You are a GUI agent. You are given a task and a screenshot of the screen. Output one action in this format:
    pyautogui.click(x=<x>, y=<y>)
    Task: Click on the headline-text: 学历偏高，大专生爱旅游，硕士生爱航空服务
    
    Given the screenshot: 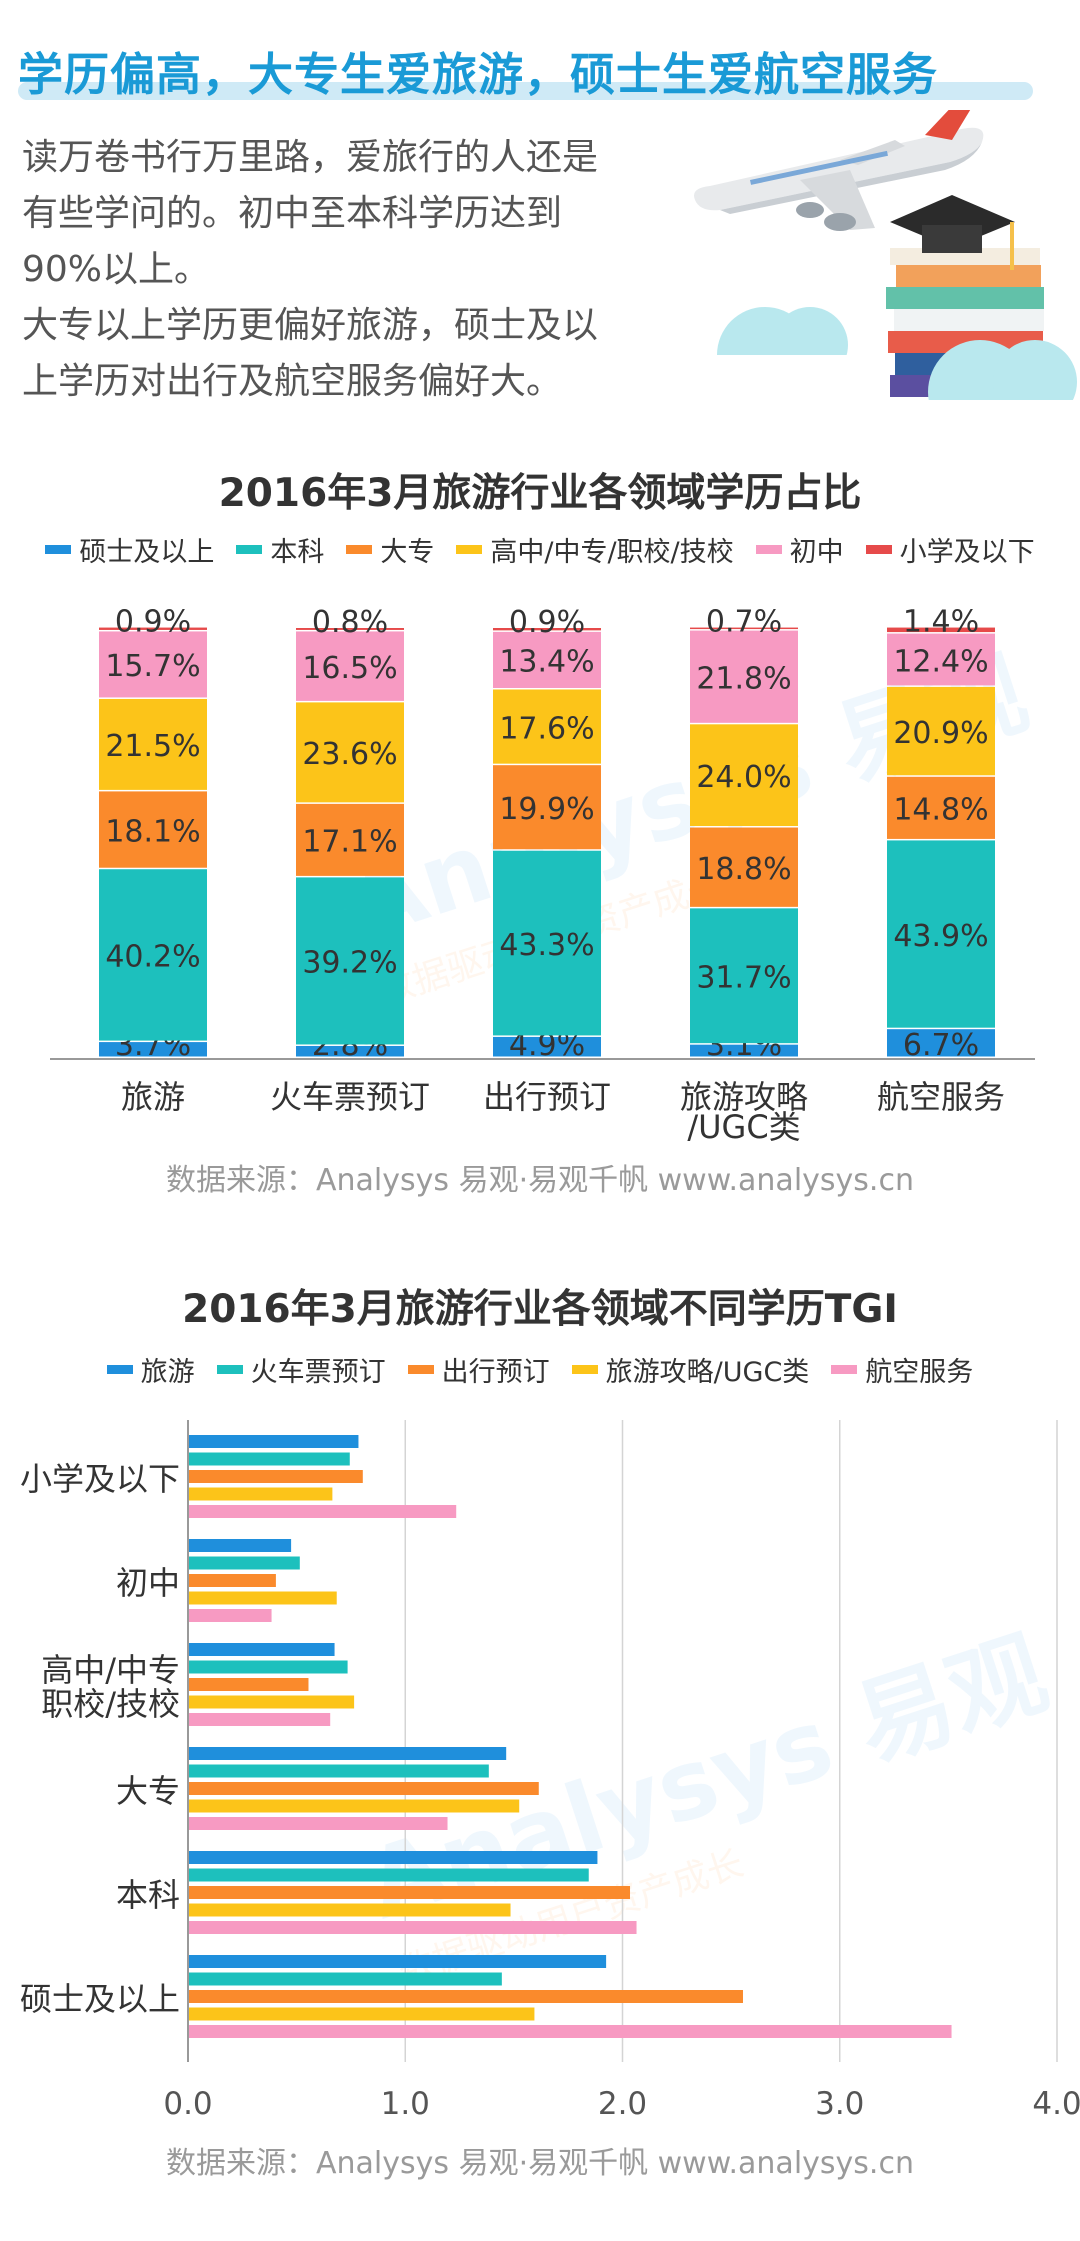 What is the action you would take?
    pyautogui.click(x=478, y=74)
    